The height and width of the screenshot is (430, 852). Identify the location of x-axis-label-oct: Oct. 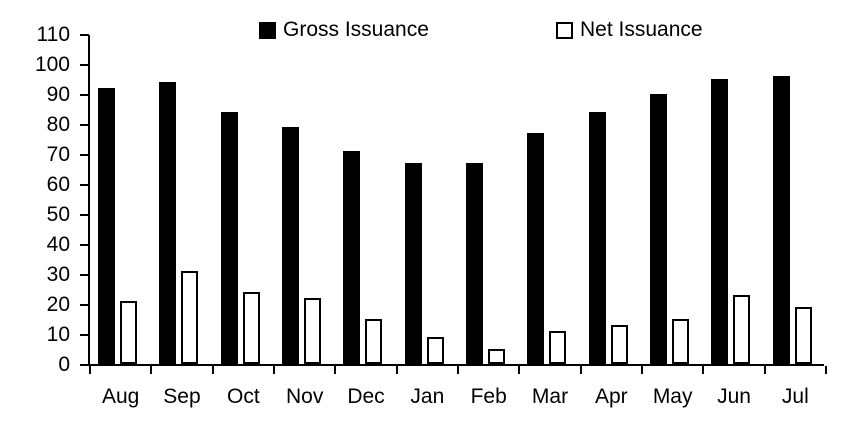
(243, 396).